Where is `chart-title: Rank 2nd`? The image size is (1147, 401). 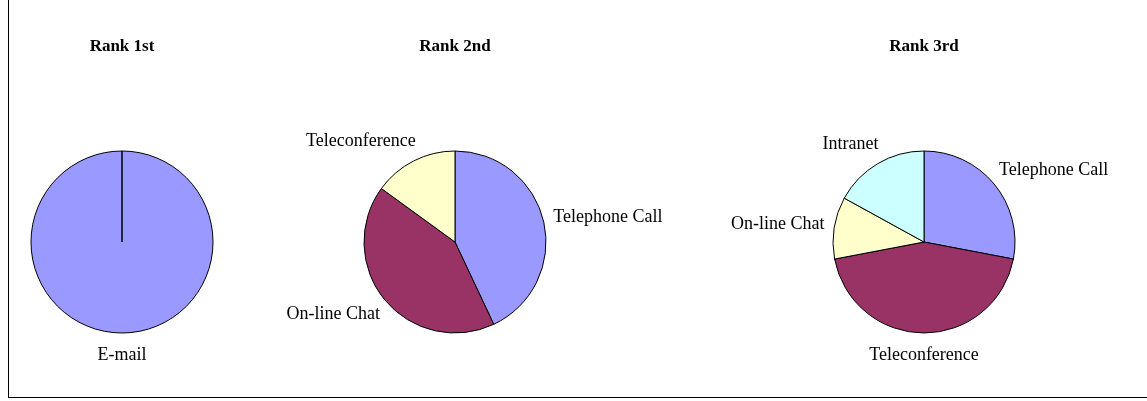
chart-title: Rank 2nd is located at coordinates (455, 46).